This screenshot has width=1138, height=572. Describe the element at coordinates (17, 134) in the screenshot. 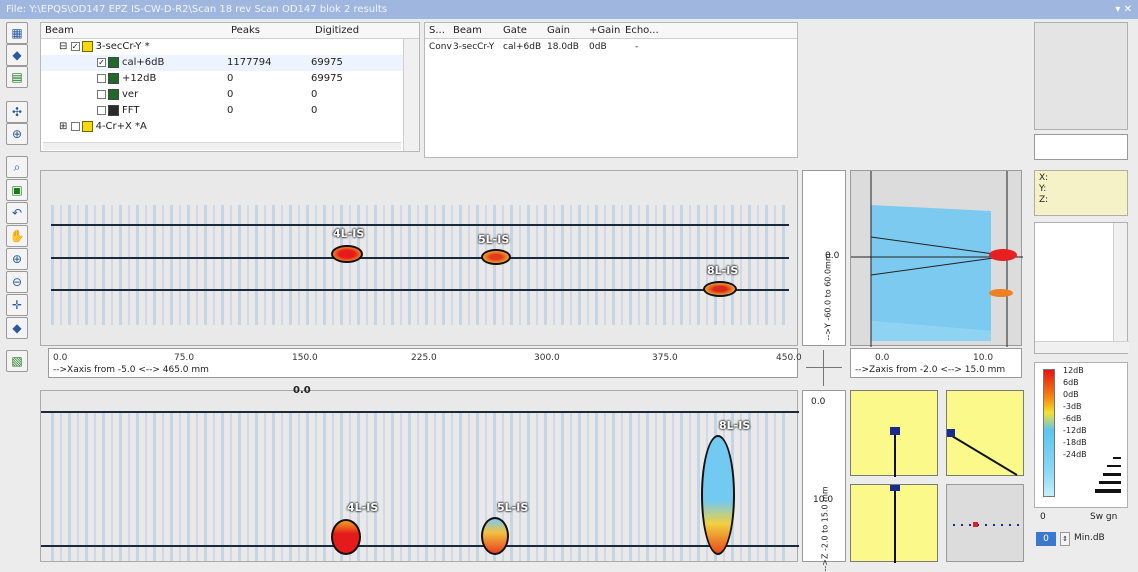

I see `target-tool-icon: ⊕` at that location.